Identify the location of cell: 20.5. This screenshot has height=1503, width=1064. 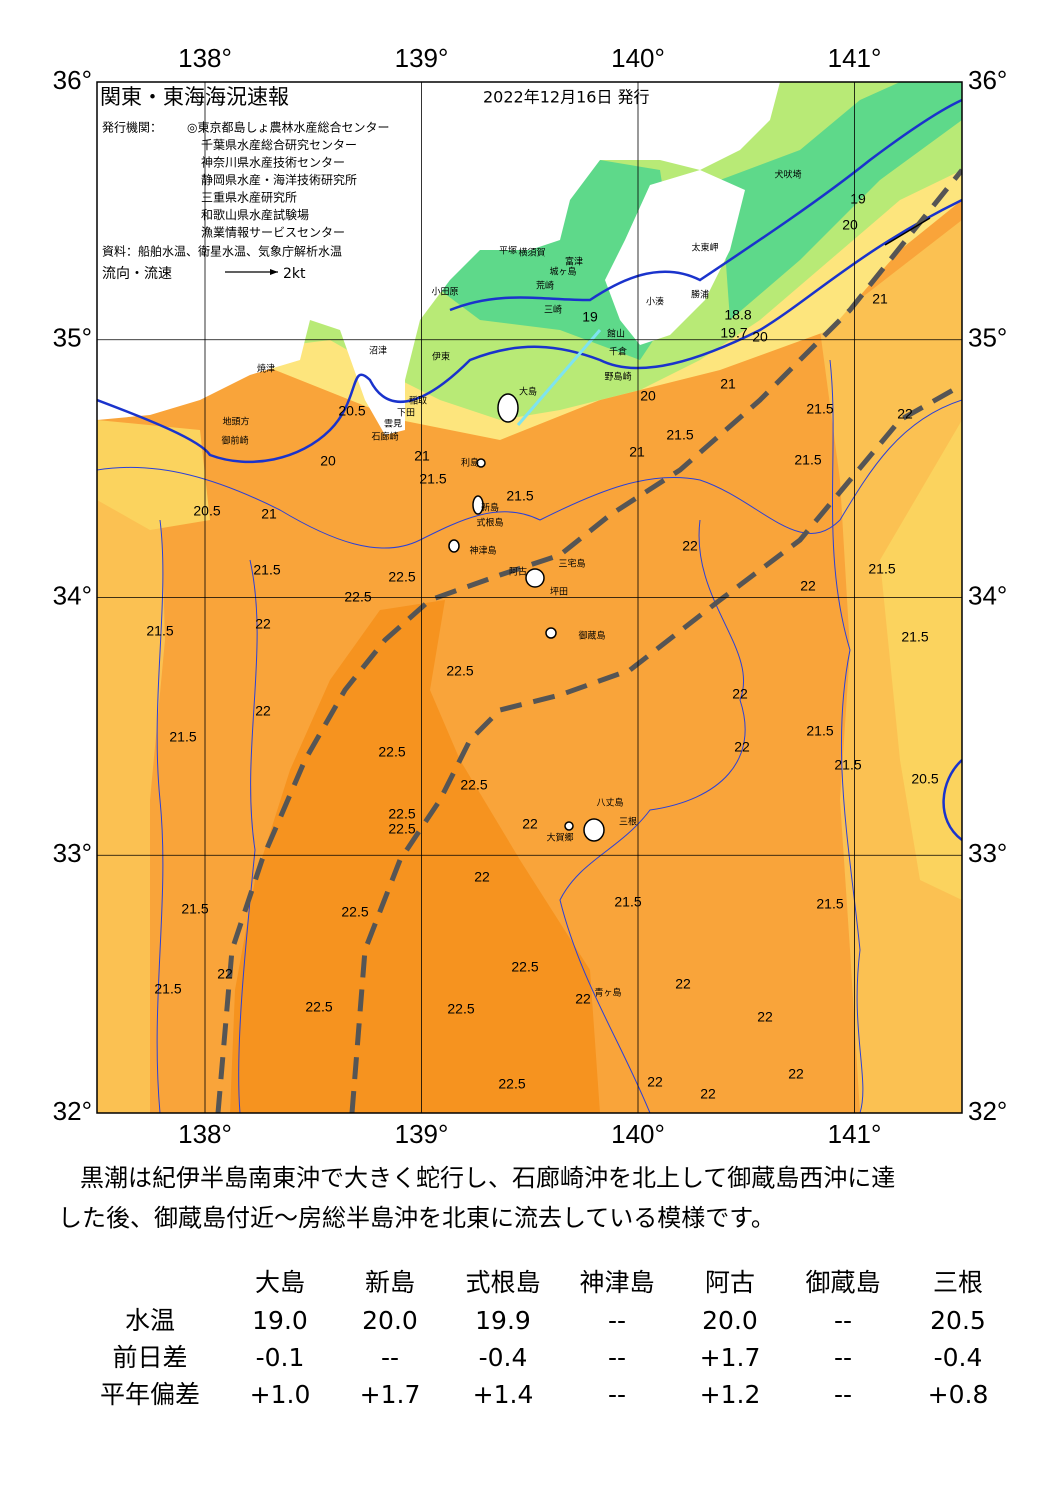
(958, 1320).